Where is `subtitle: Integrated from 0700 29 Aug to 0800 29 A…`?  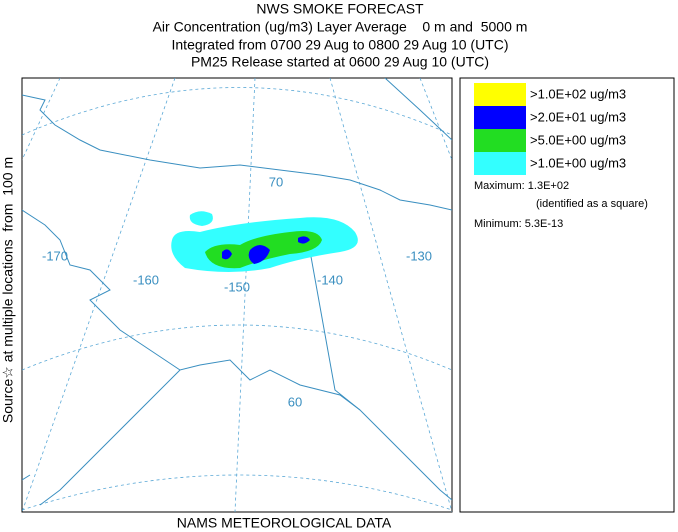
subtitle: Integrated from 0700 29 Aug to 0800 29 A… is located at coordinates (340, 45).